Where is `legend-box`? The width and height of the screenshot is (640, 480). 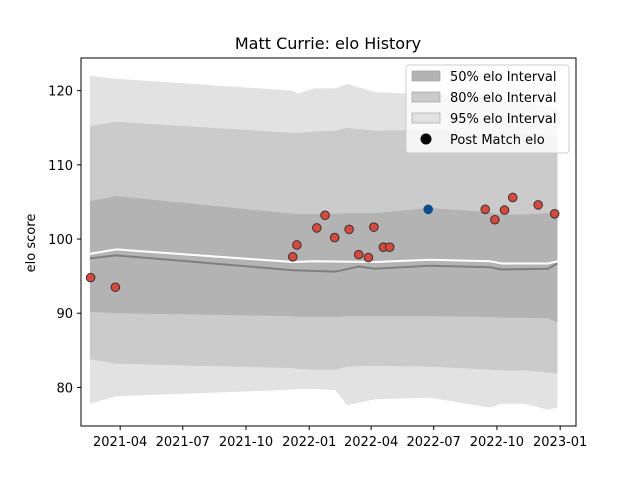 legend-box is located at coordinates (487, 109).